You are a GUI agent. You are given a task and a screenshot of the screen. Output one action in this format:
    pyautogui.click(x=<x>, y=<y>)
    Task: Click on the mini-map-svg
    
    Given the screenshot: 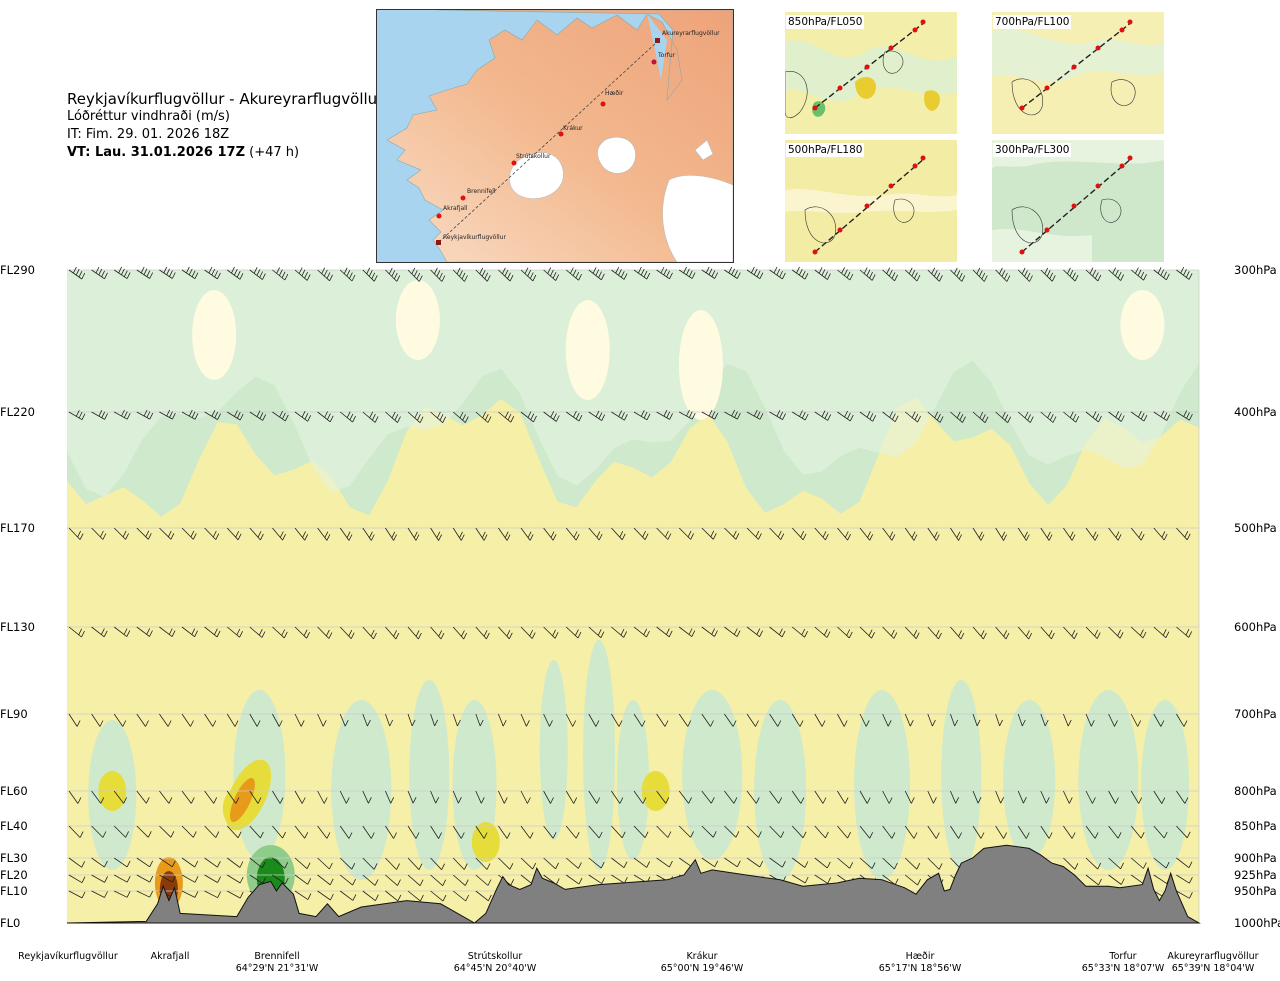 What is the action you would take?
    pyautogui.click(x=1078, y=201)
    